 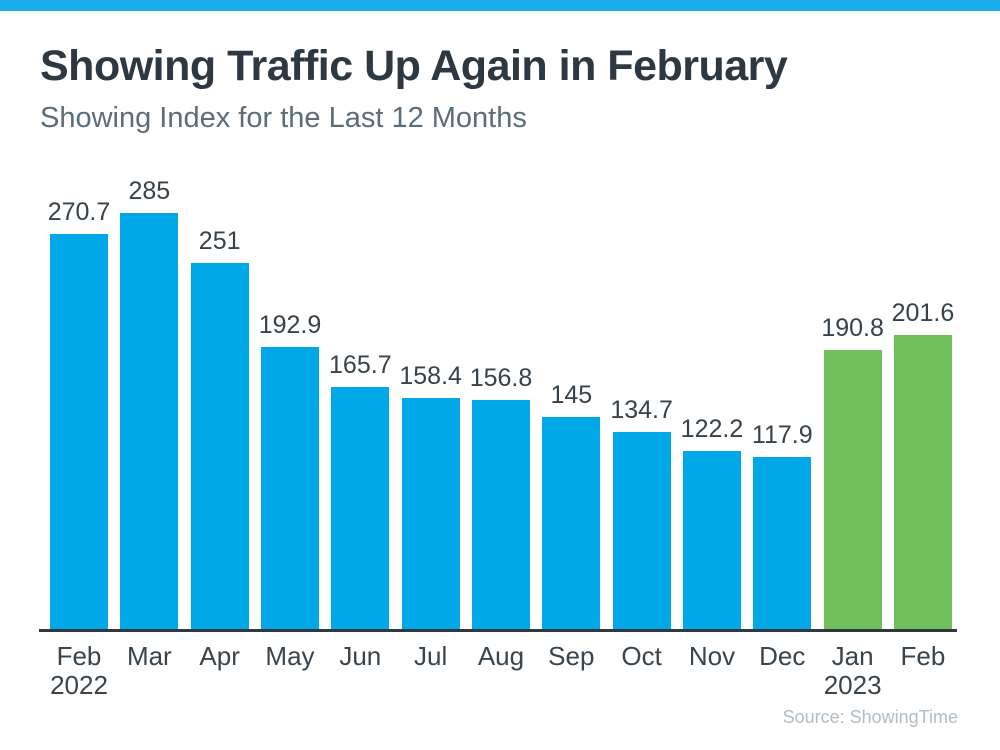 What do you see at coordinates (290, 656) in the screenshot?
I see `x-tick-label: May` at bounding box center [290, 656].